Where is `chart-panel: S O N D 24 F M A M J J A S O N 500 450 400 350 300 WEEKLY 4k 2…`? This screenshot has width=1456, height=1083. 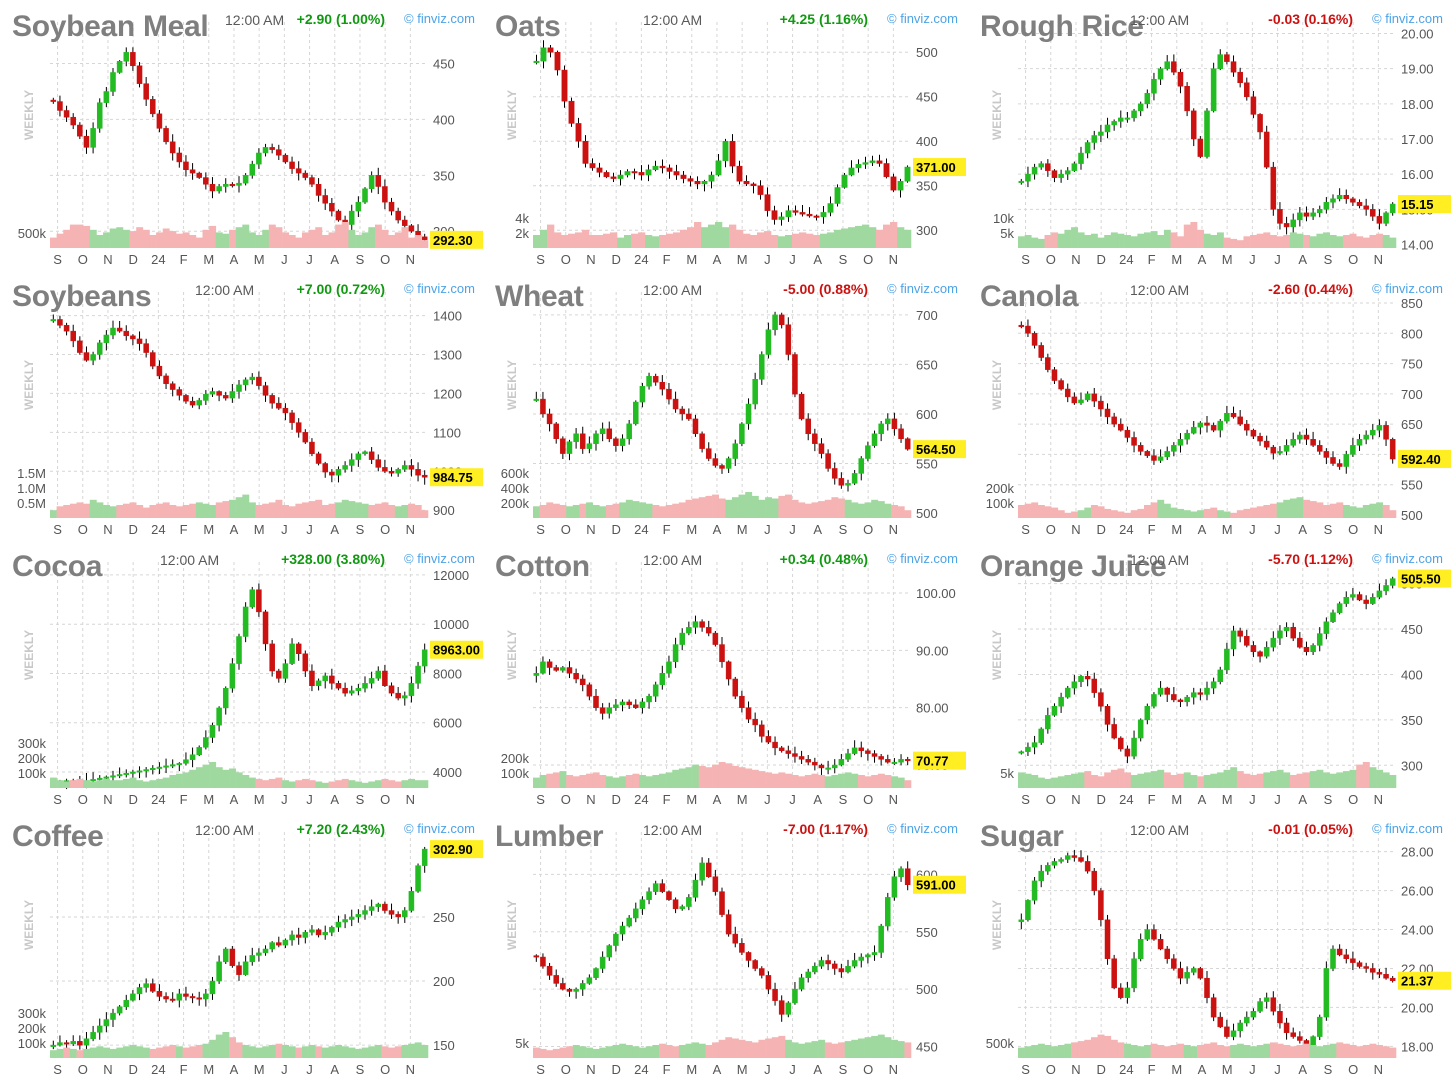
chart-panel: S O N D 24 F M A M J J A S O N 500 450 400 350 300 WEEKLY 4k 2… is located at coordinates (724, 135).